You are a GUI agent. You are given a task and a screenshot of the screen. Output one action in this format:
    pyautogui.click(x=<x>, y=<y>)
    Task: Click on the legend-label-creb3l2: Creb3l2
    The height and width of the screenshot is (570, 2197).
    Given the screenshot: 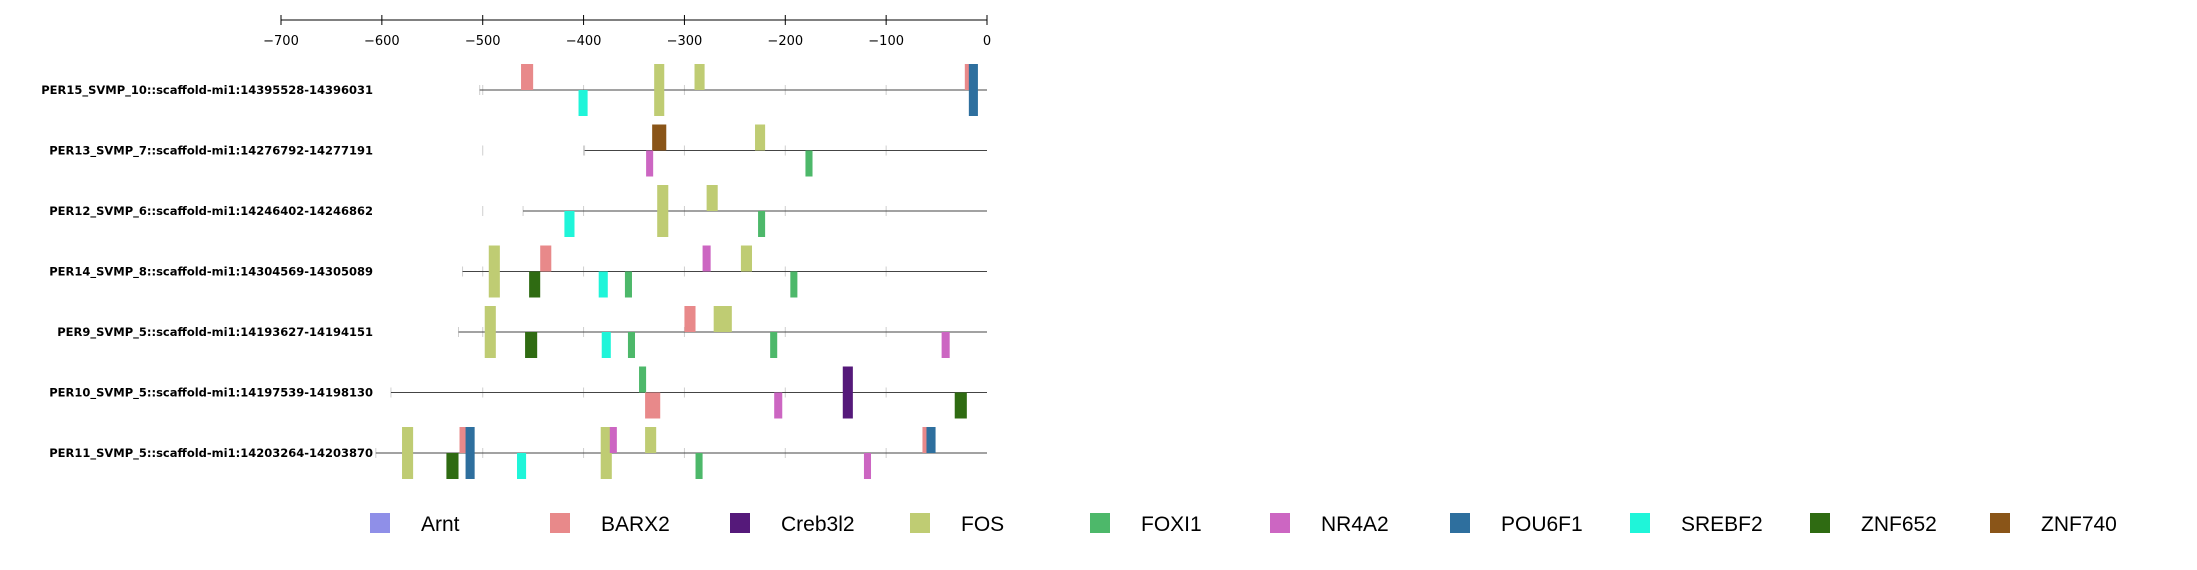 What is the action you would take?
    pyautogui.click(x=818, y=524)
    